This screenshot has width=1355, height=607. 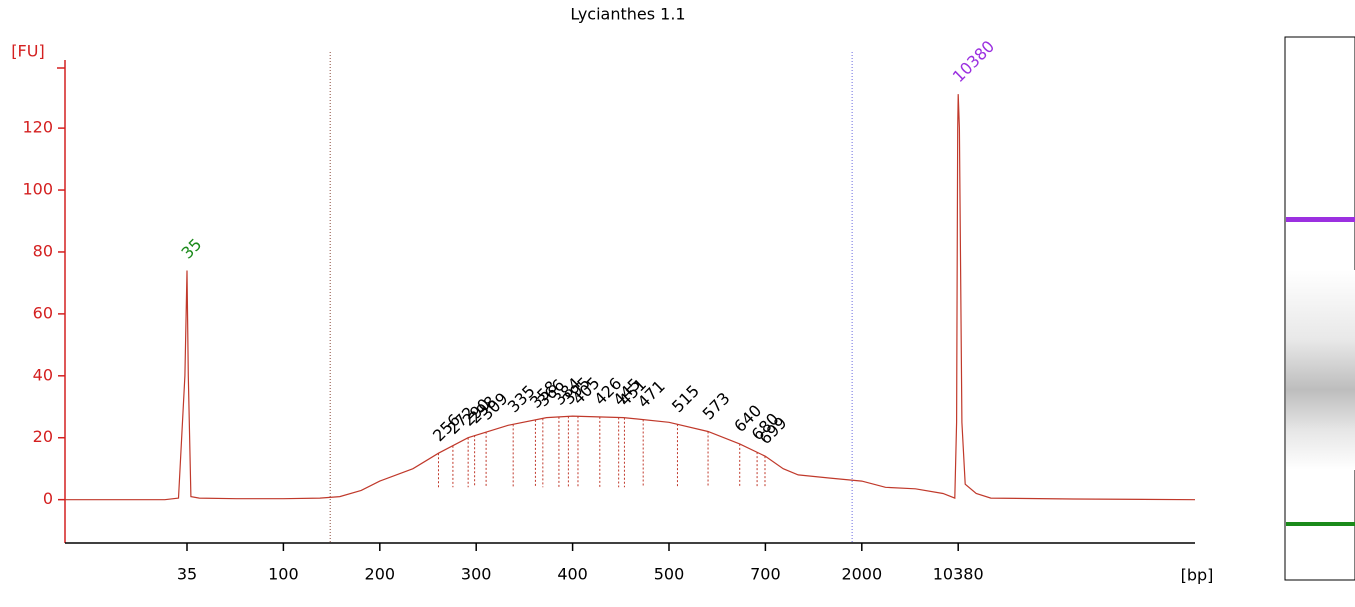 What do you see at coordinates (1320, 524) in the screenshot?
I see `gel-lower-band` at bounding box center [1320, 524].